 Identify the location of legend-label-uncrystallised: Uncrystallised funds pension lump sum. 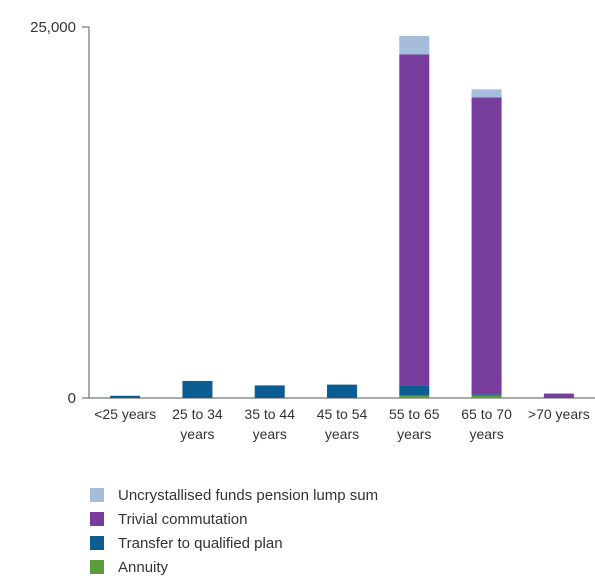
(248, 495).